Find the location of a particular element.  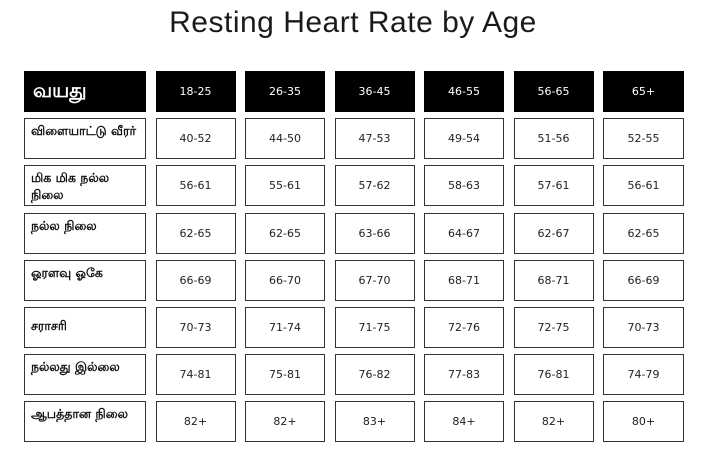

table-cell: 64-67 is located at coordinates (464, 233).